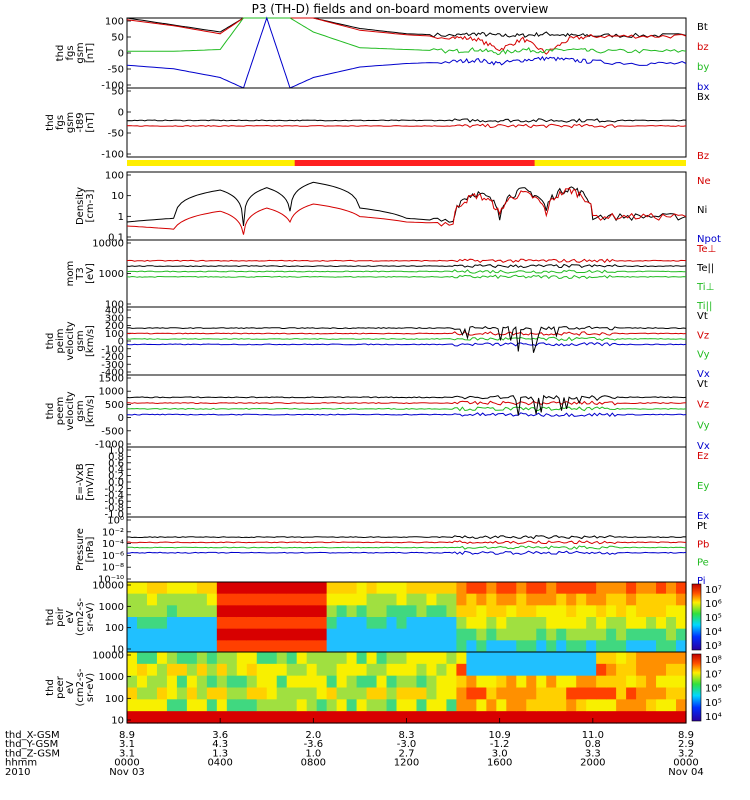 This screenshot has width=750, height=800. Describe the element at coordinates (407, 753) in the screenshot. I see `footer-value: 2.7` at that location.